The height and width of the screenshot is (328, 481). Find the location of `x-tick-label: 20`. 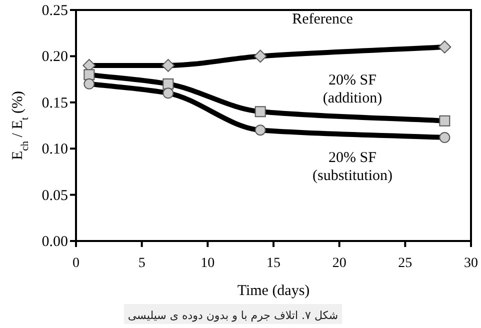

x-tick-label: 20 is located at coordinates (339, 263).